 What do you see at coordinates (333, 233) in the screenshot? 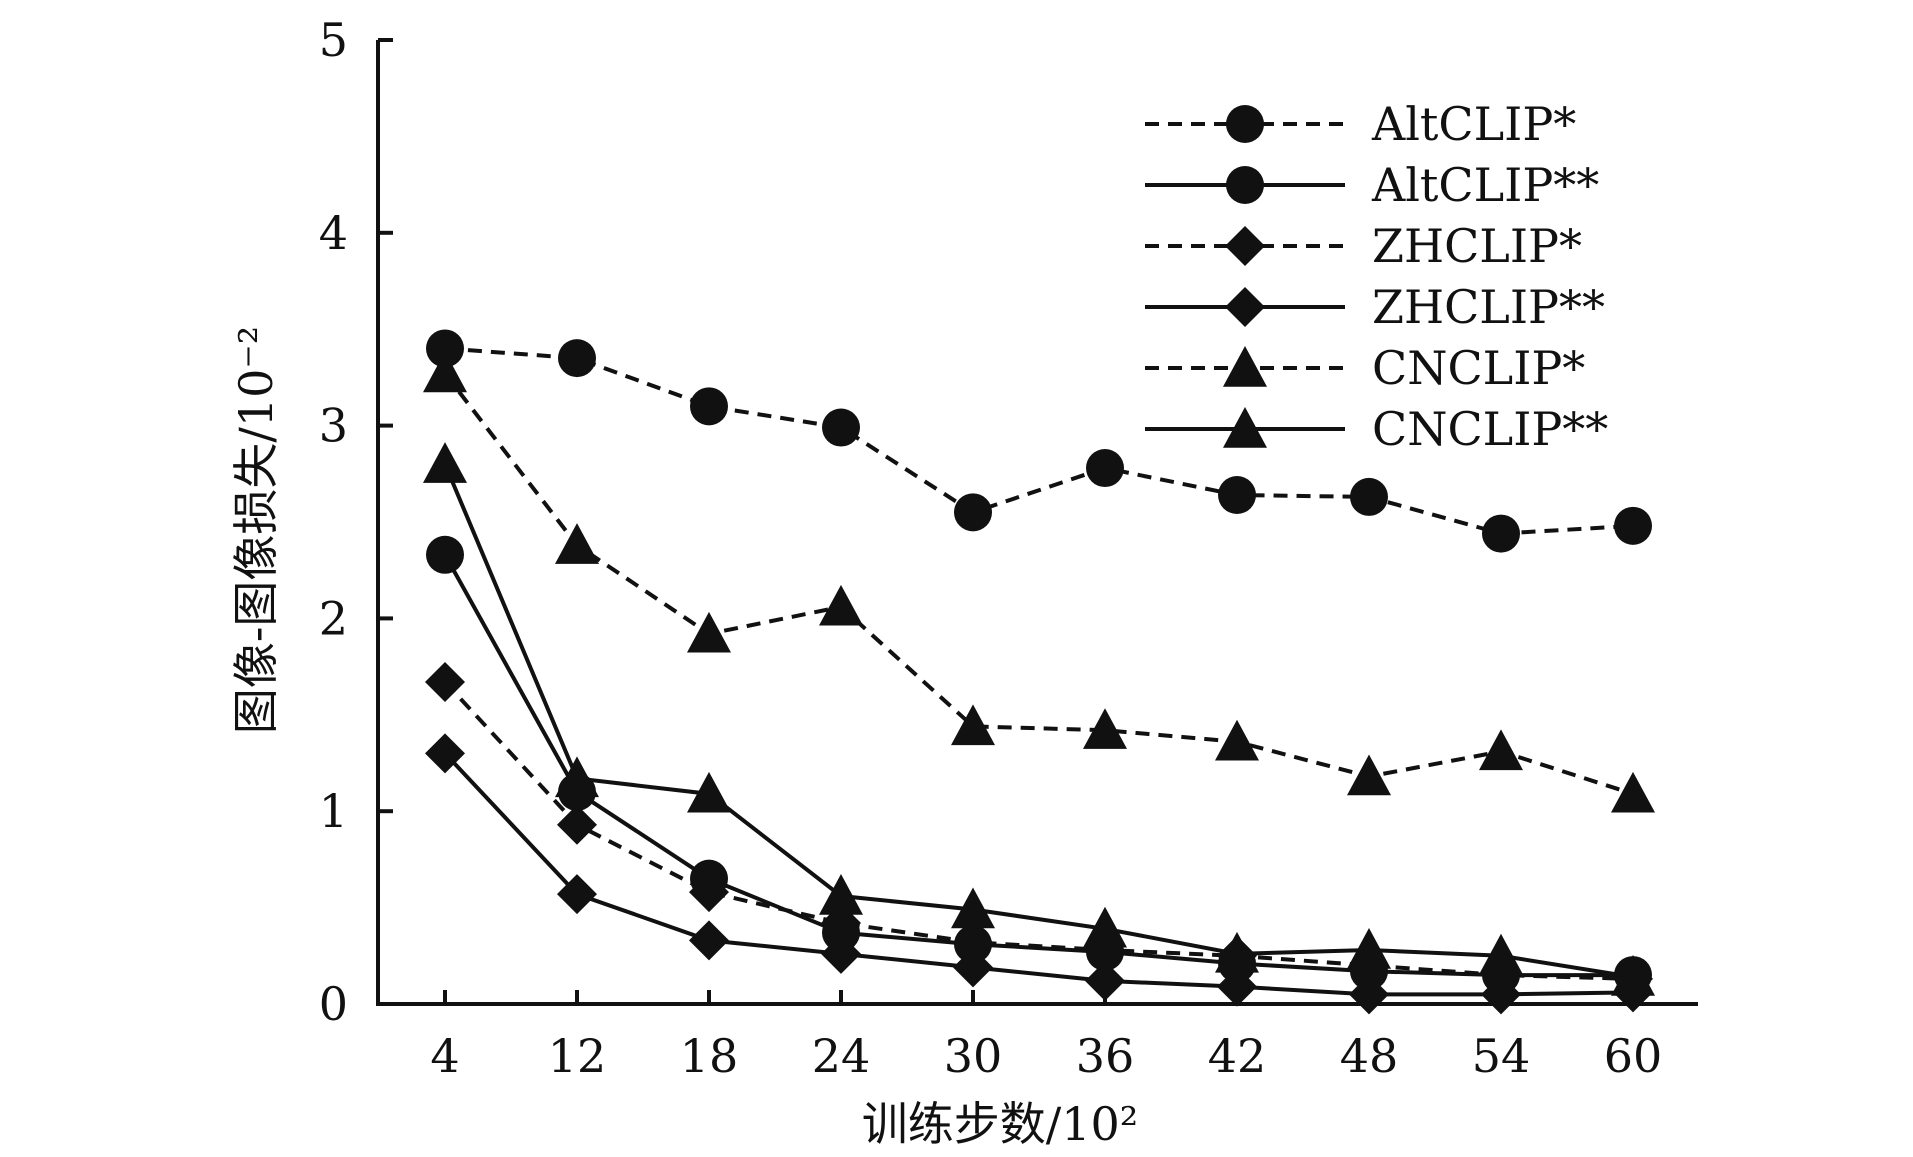
I see `y-tick-label: 4` at bounding box center [333, 233].